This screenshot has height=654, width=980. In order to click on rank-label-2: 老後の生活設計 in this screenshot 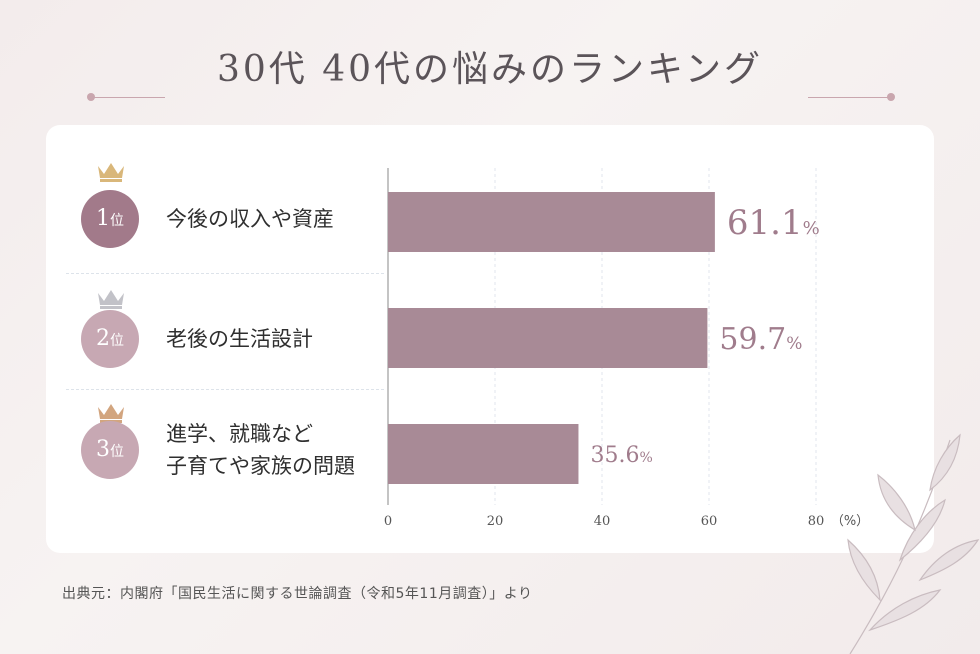, I will do `click(239, 339)`.